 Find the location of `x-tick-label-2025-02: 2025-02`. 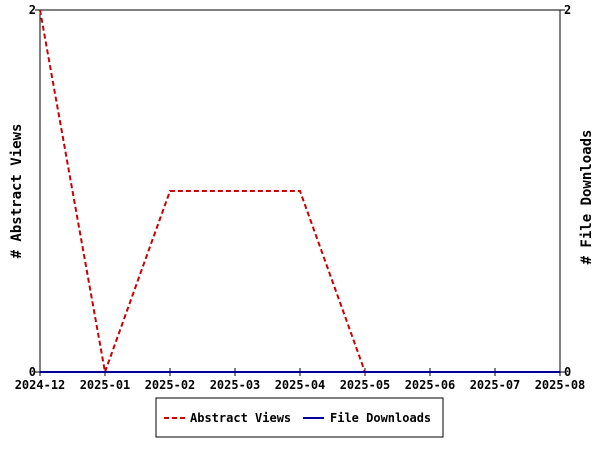

x-tick-label-2025-02: 2025-02 is located at coordinates (170, 385).